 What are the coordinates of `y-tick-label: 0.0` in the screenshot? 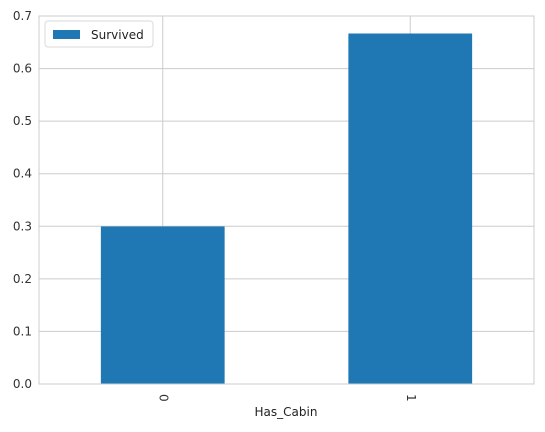 It's located at (22, 384).